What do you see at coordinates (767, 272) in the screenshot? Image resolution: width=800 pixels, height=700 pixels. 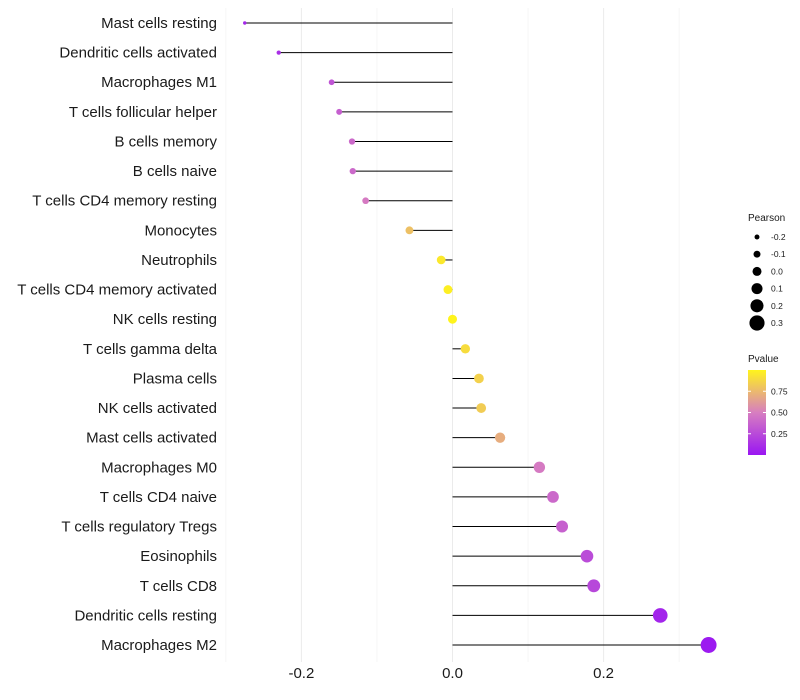 I see `pearson-size-legend: Pearson -0.2 -0.1 0.0 0.1 0.2 0.3` at bounding box center [767, 272].